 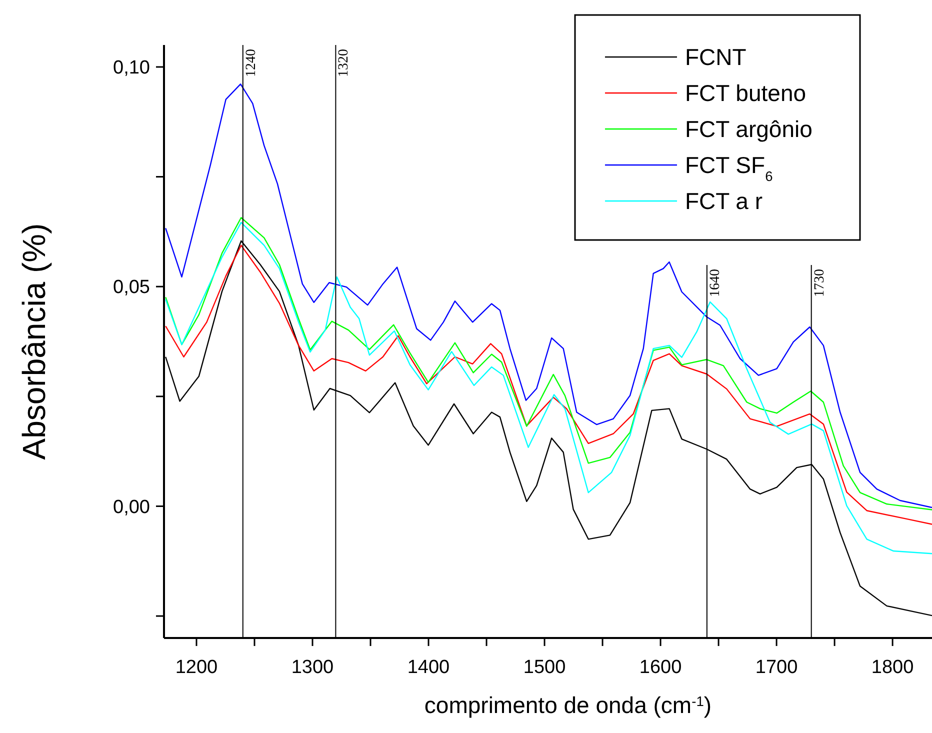 What do you see at coordinates (568, 705) in the screenshot?
I see `x-axis-title: comprimento de onda (cm$^{-1}$)` at bounding box center [568, 705].